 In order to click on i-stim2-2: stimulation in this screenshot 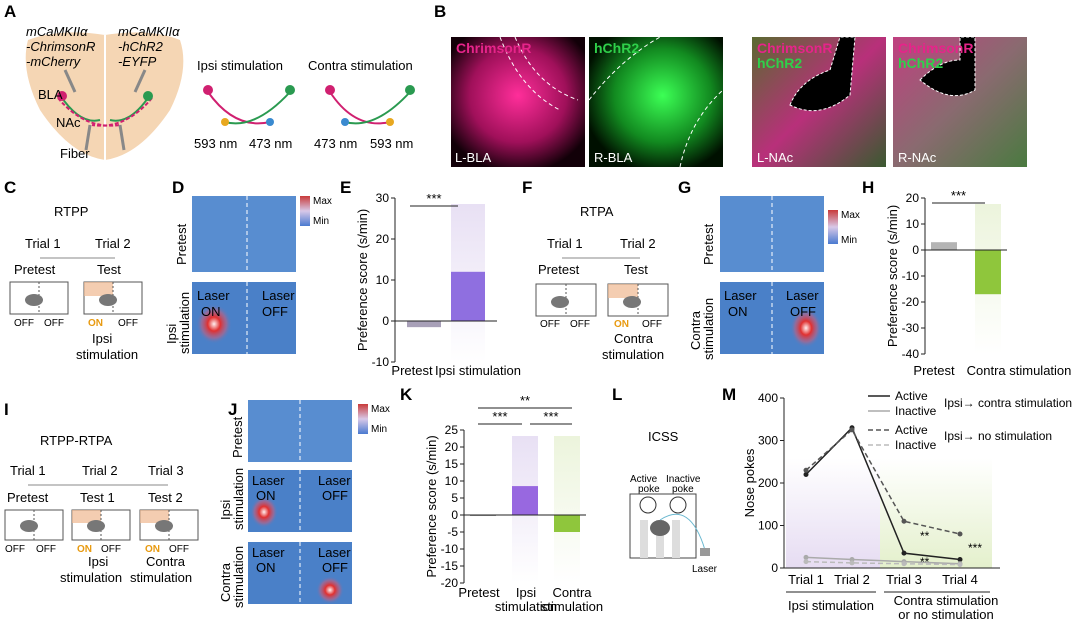, I will do `click(161, 577)`.